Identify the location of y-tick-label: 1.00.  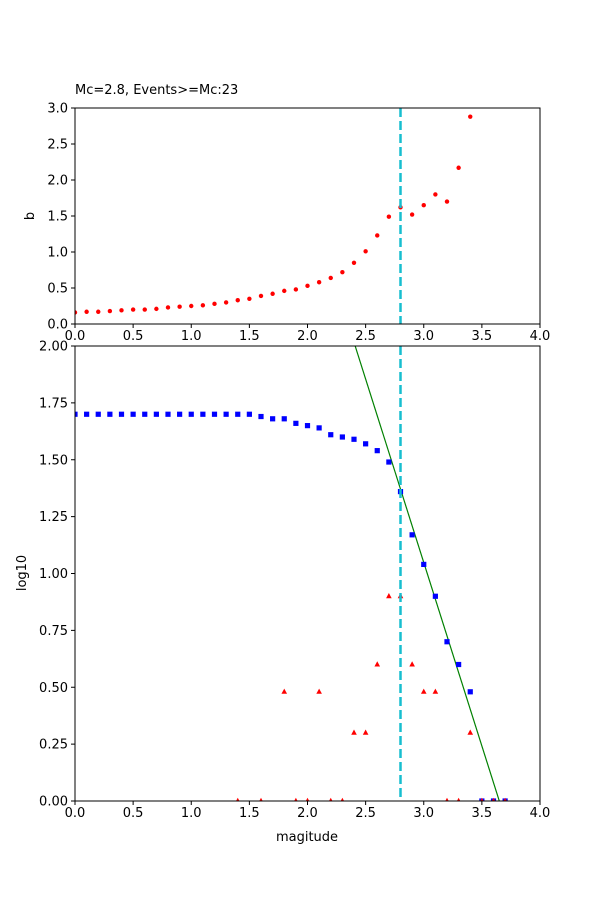
(53, 574).